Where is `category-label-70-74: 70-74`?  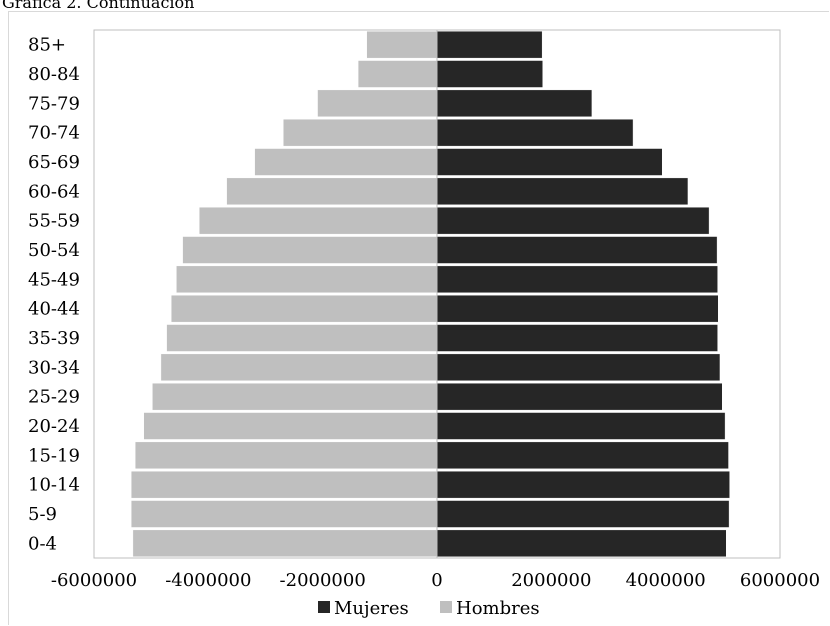 category-label-70-74: 70-74 is located at coordinates (54, 133).